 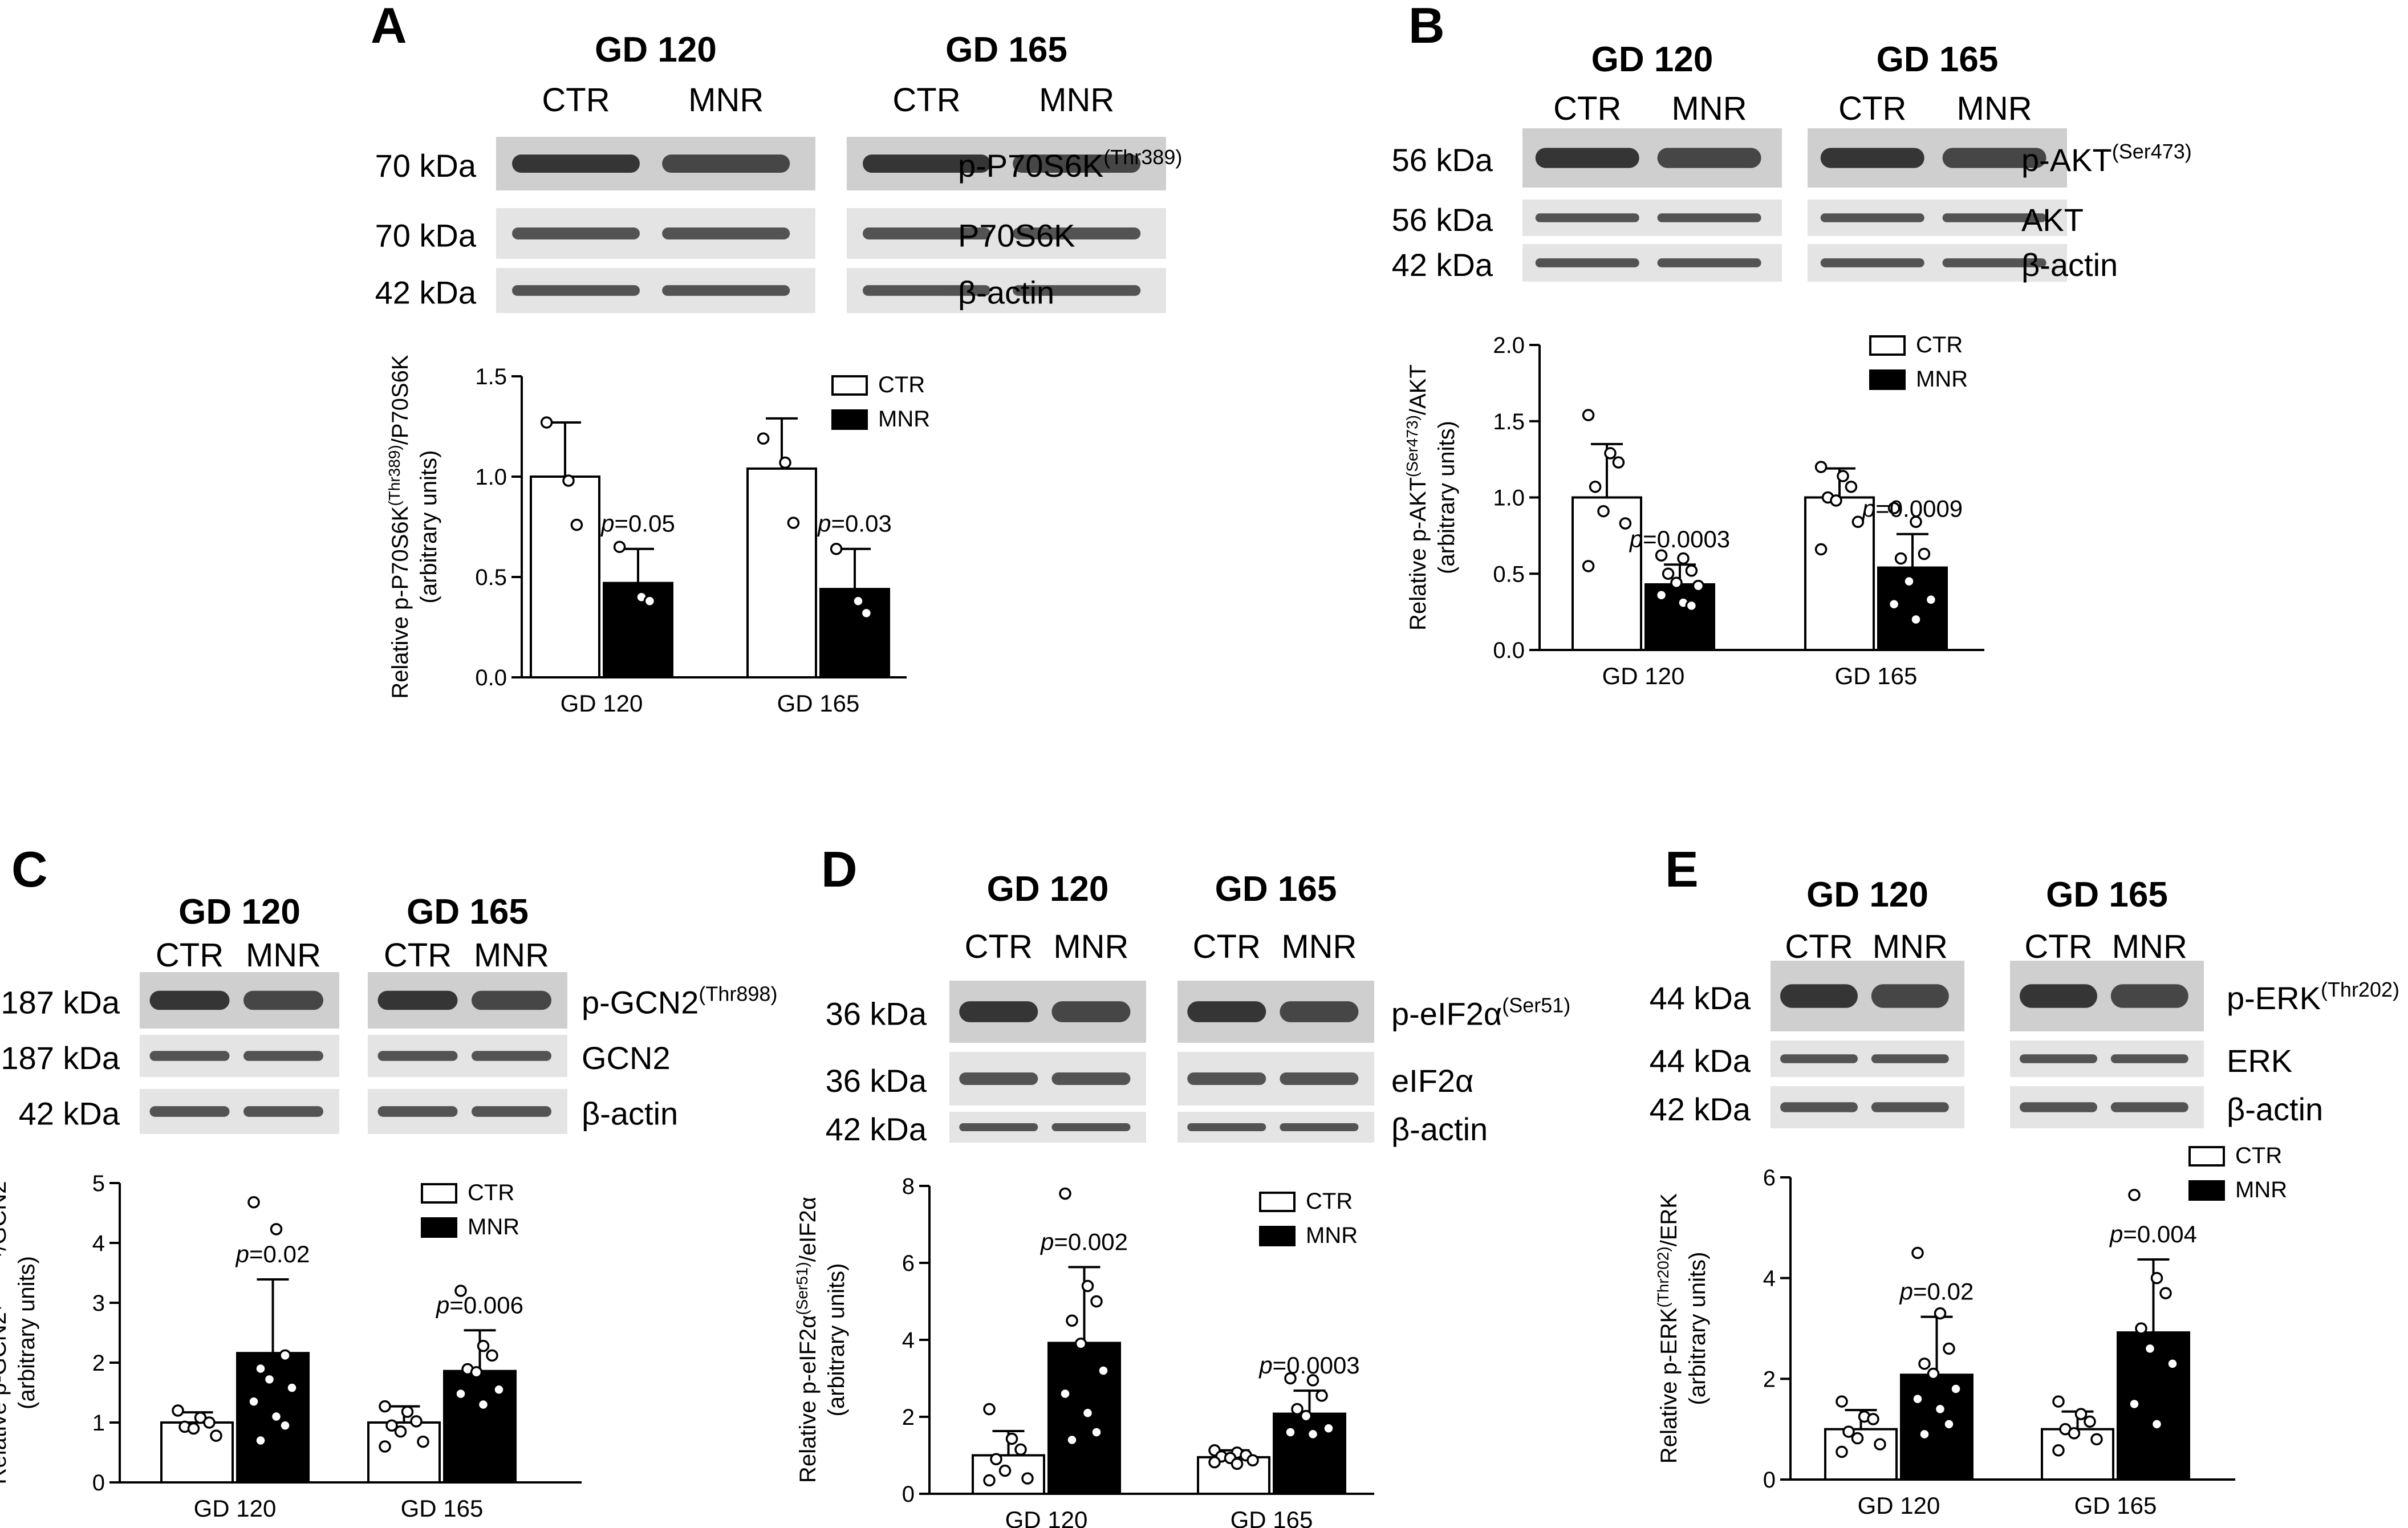 I want to click on p-value-annotation: p=0.0009, so click(x=1912, y=508).